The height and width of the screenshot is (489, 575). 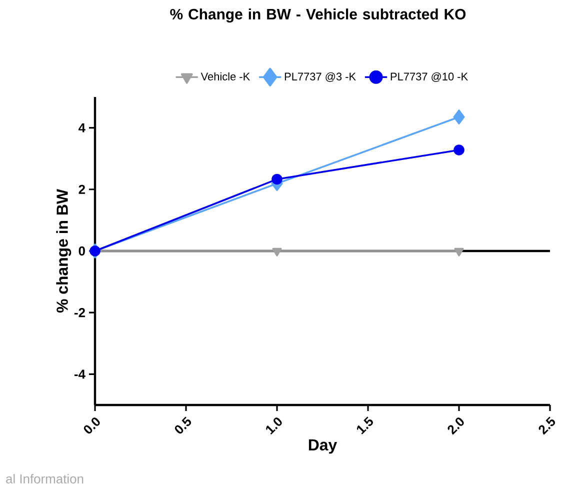 What do you see at coordinates (80, 374) in the screenshot?
I see `y-tick-label: -4` at bounding box center [80, 374].